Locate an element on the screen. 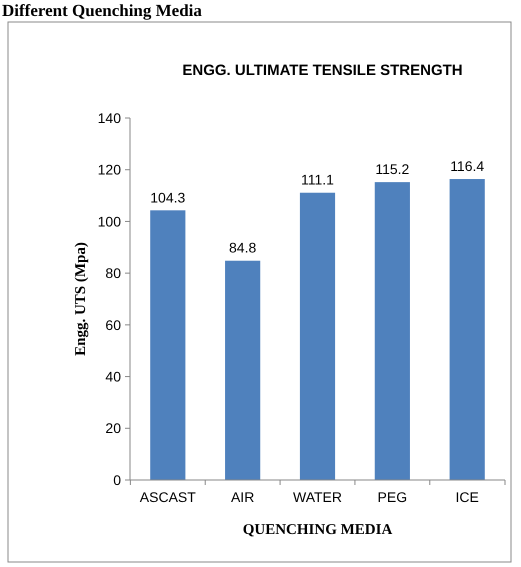  x-tick-label: ICE is located at coordinates (467, 497).